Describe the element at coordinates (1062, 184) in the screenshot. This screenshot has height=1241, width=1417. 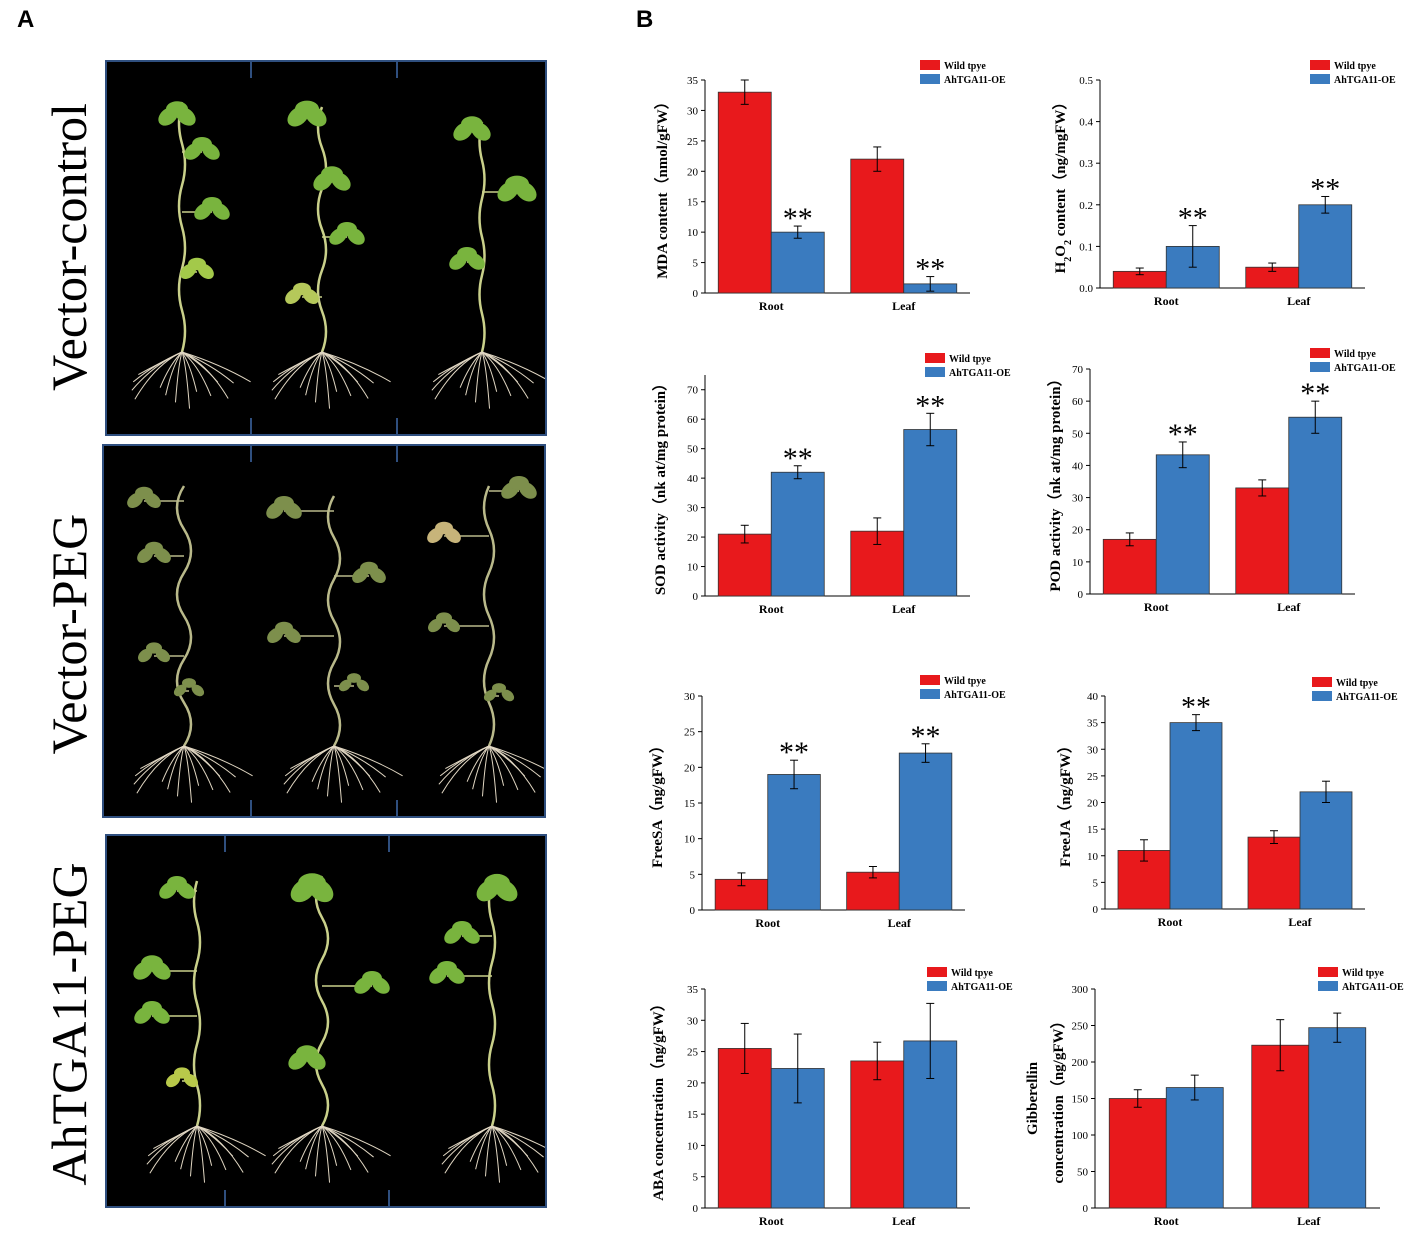
I see `y-axis-label: H2O2 content（ng/mgFW）` at that location.